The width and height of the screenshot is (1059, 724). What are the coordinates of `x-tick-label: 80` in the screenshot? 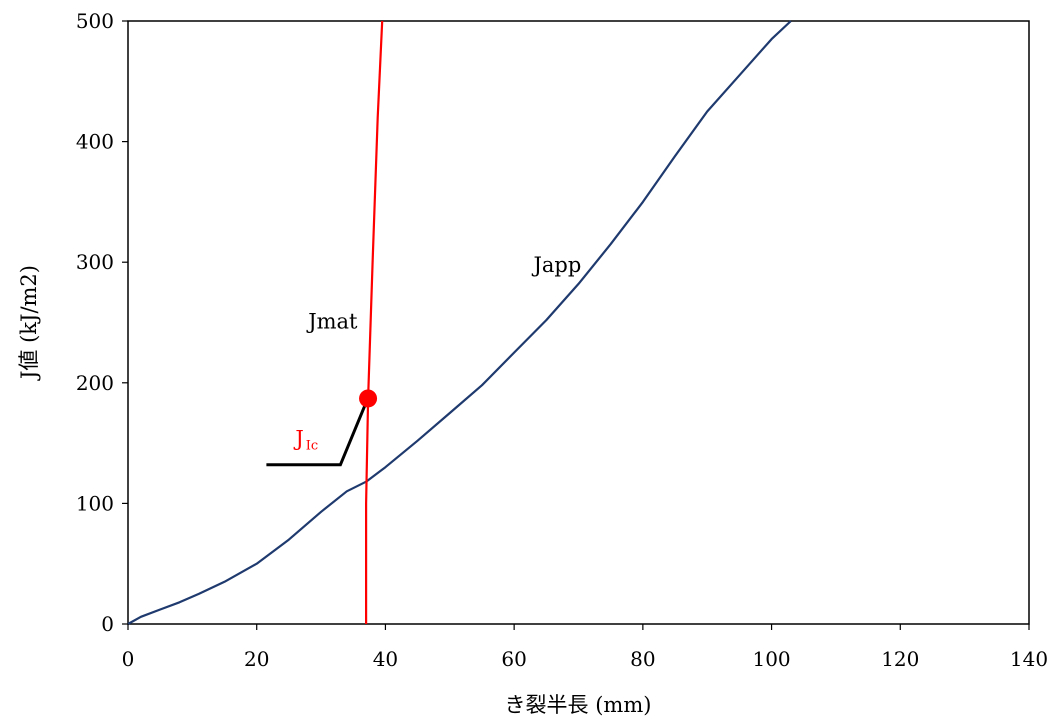 It's located at (642, 659).